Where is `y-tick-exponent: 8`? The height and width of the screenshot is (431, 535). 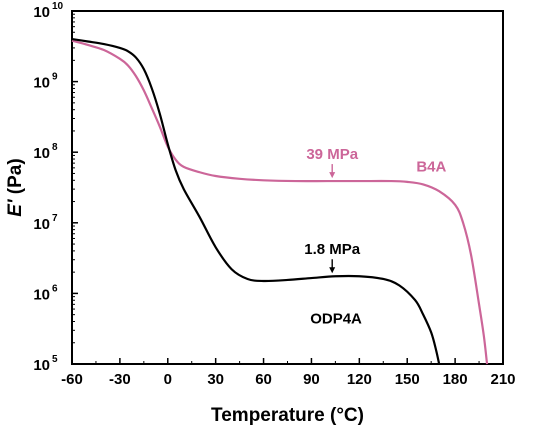 y-tick-exponent: 8 is located at coordinates (55, 147).